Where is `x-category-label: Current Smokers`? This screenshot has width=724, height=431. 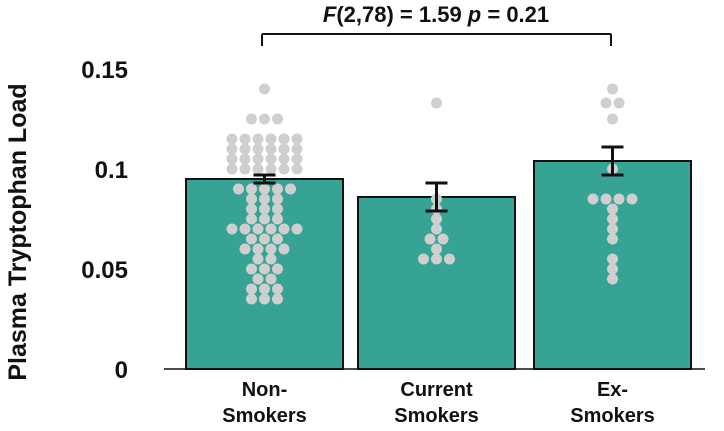 x-category-label: Current Smokers is located at coordinates (436, 403).